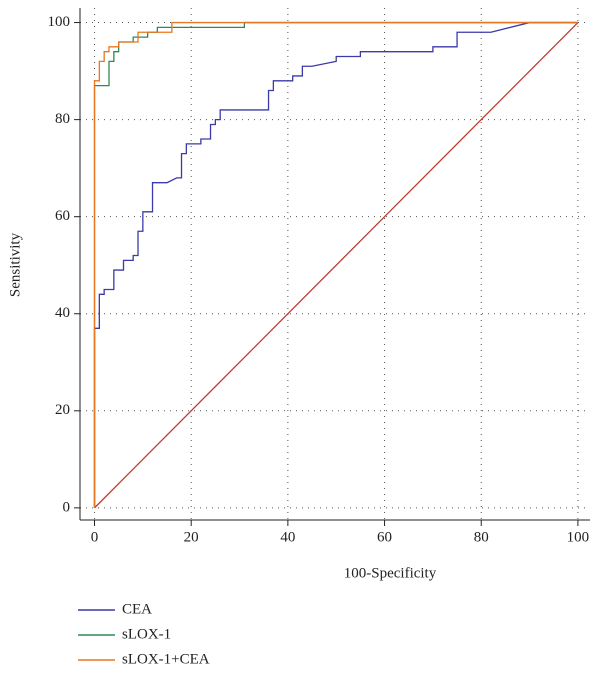 The height and width of the screenshot is (680, 595). Describe the element at coordinates (67, 507) in the screenshot. I see `y-tick-label: 0` at that location.